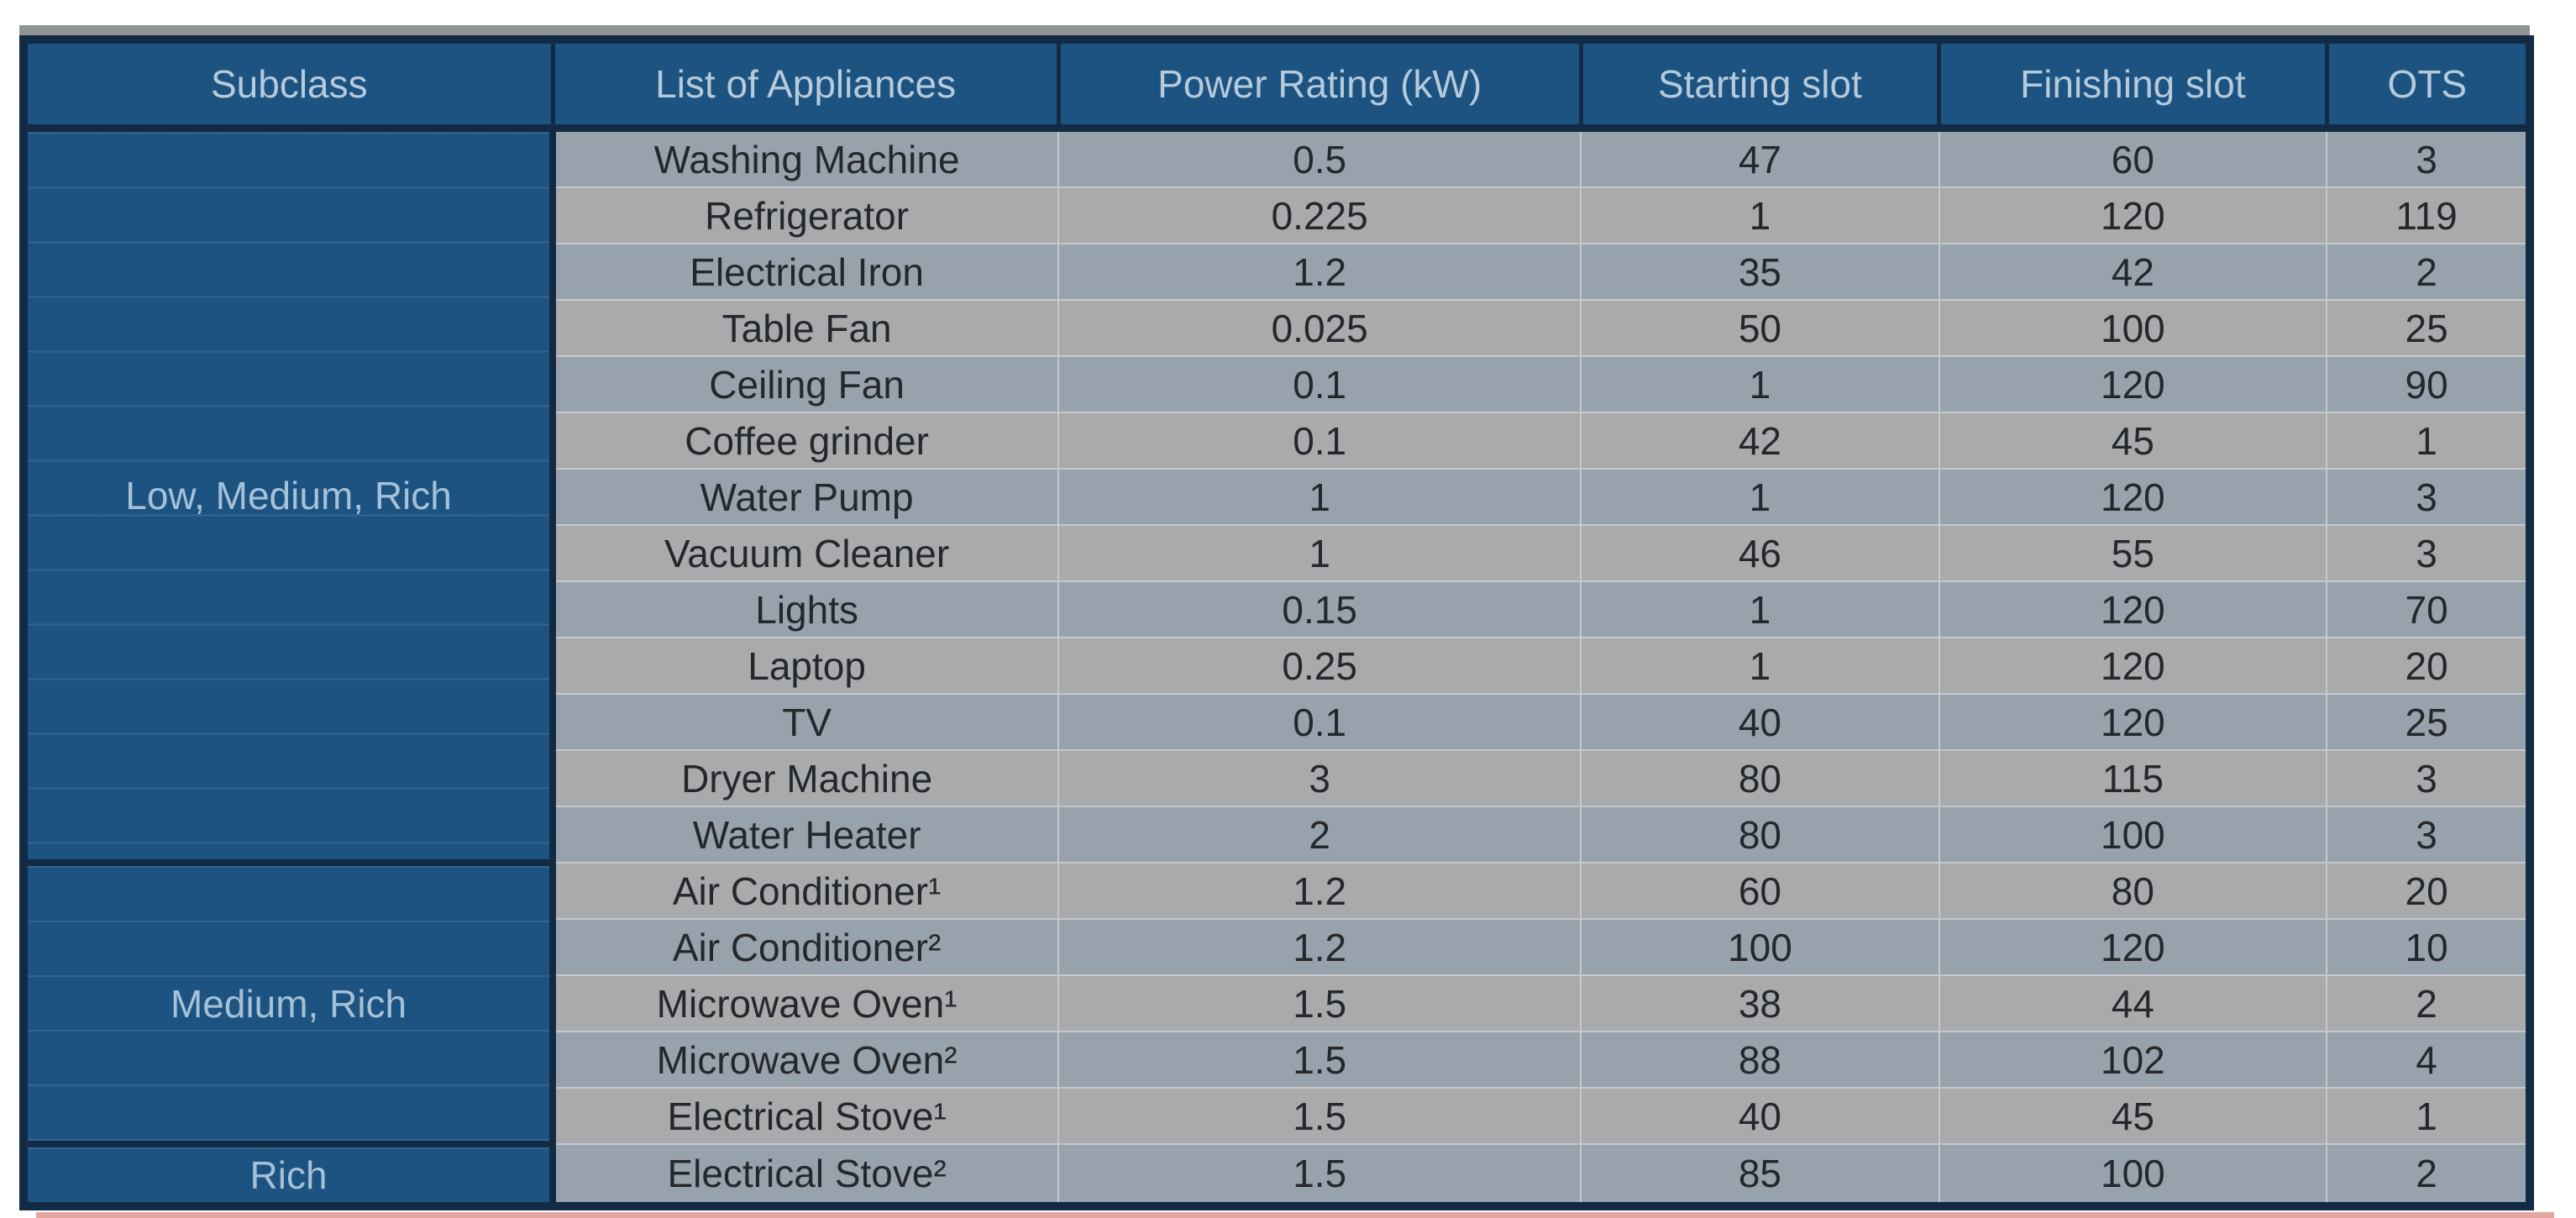 This screenshot has height=1218, width=2576. What do you see at coordinates (2132, 1003) in the screenshot?
I see `finish-cell: 44` at bounding box center [2132, 1003].